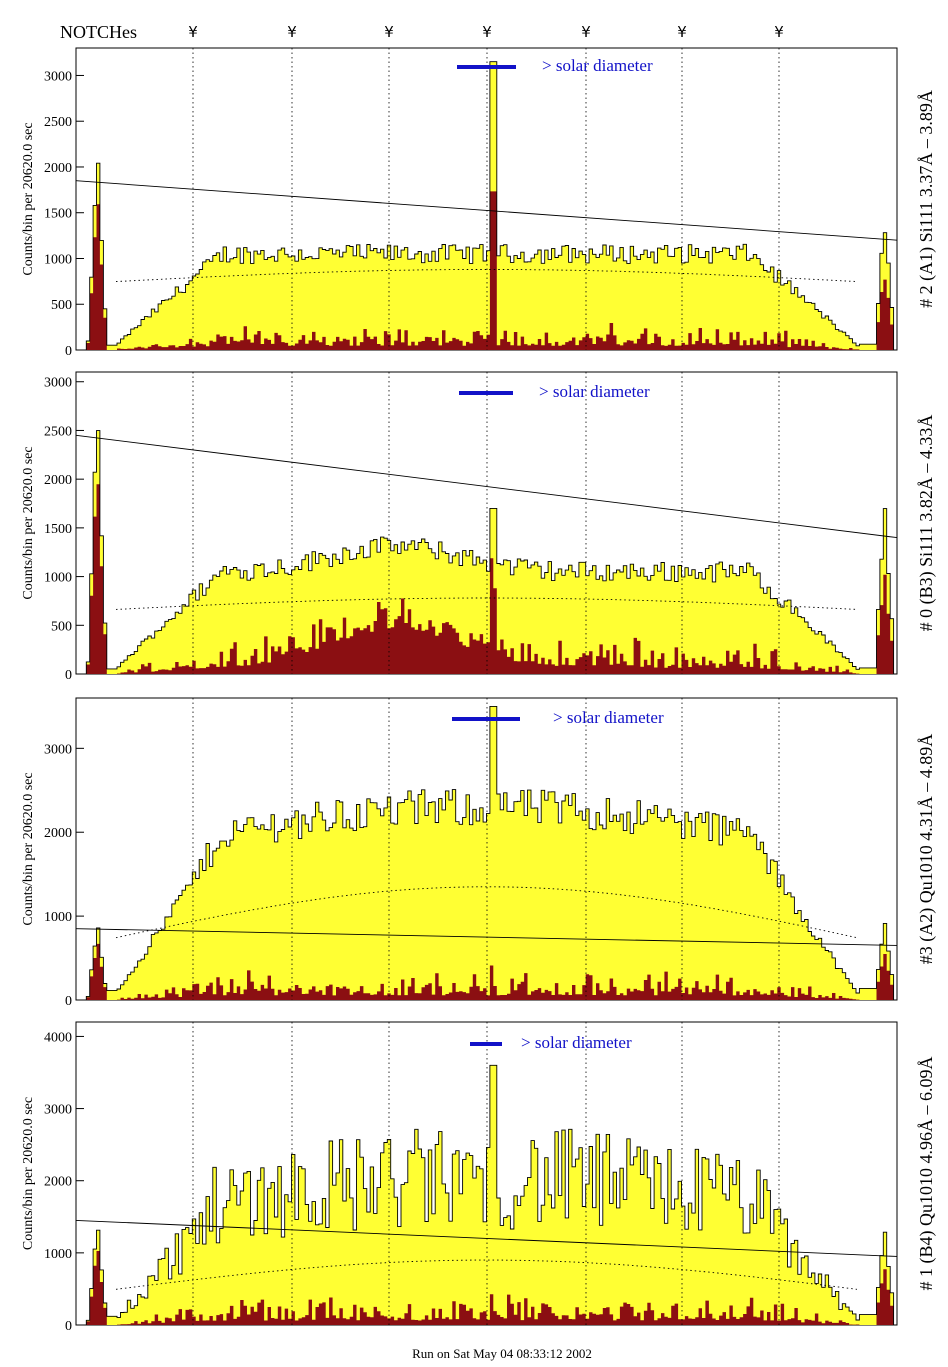  What do you see at coordinates (502, 1353) in the screenshot?
I see `run-timestamp: Run on Sat May 04 08:33:12 2002` at bounding box center [502, 1353].